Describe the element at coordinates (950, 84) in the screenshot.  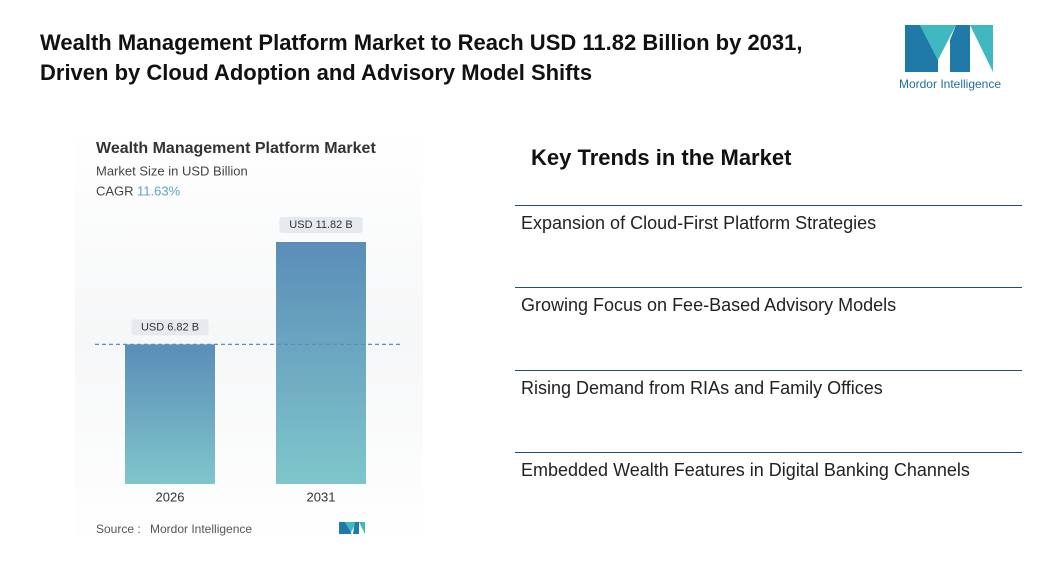
I see `logo-text: Mordor Intelligence` at that location.